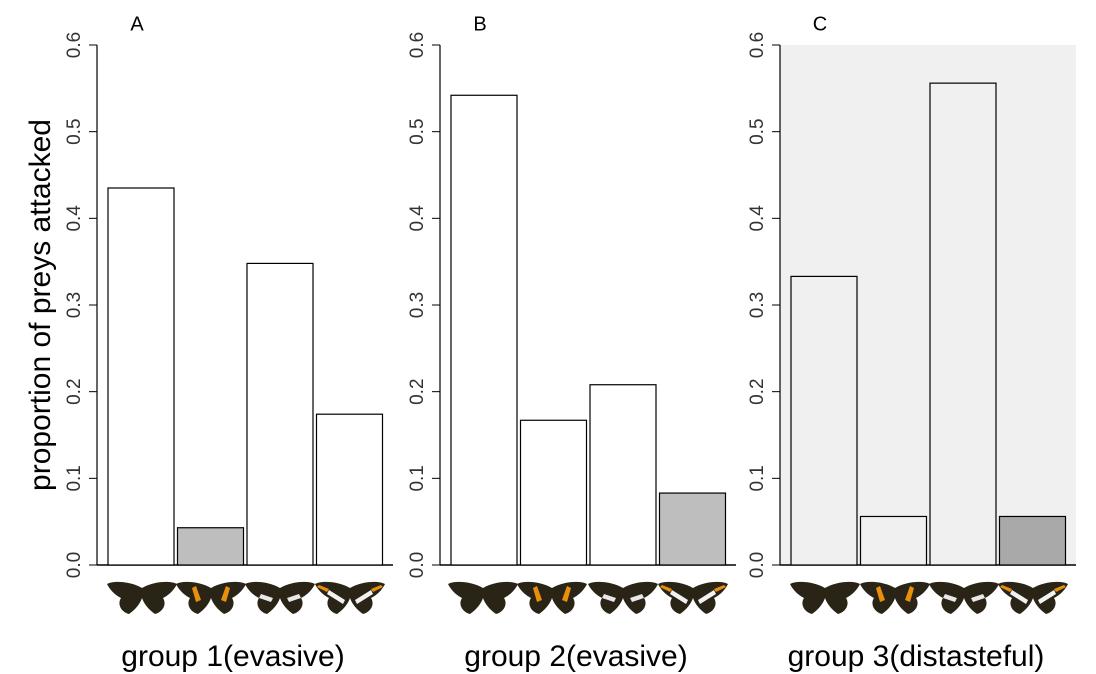 Image resolution: width=1096 pixels, height=674 pixels. Describe the element at coordinates (232, 656) in the screenshot. I see `x-axis-label: group 1(evasive)` at that location.